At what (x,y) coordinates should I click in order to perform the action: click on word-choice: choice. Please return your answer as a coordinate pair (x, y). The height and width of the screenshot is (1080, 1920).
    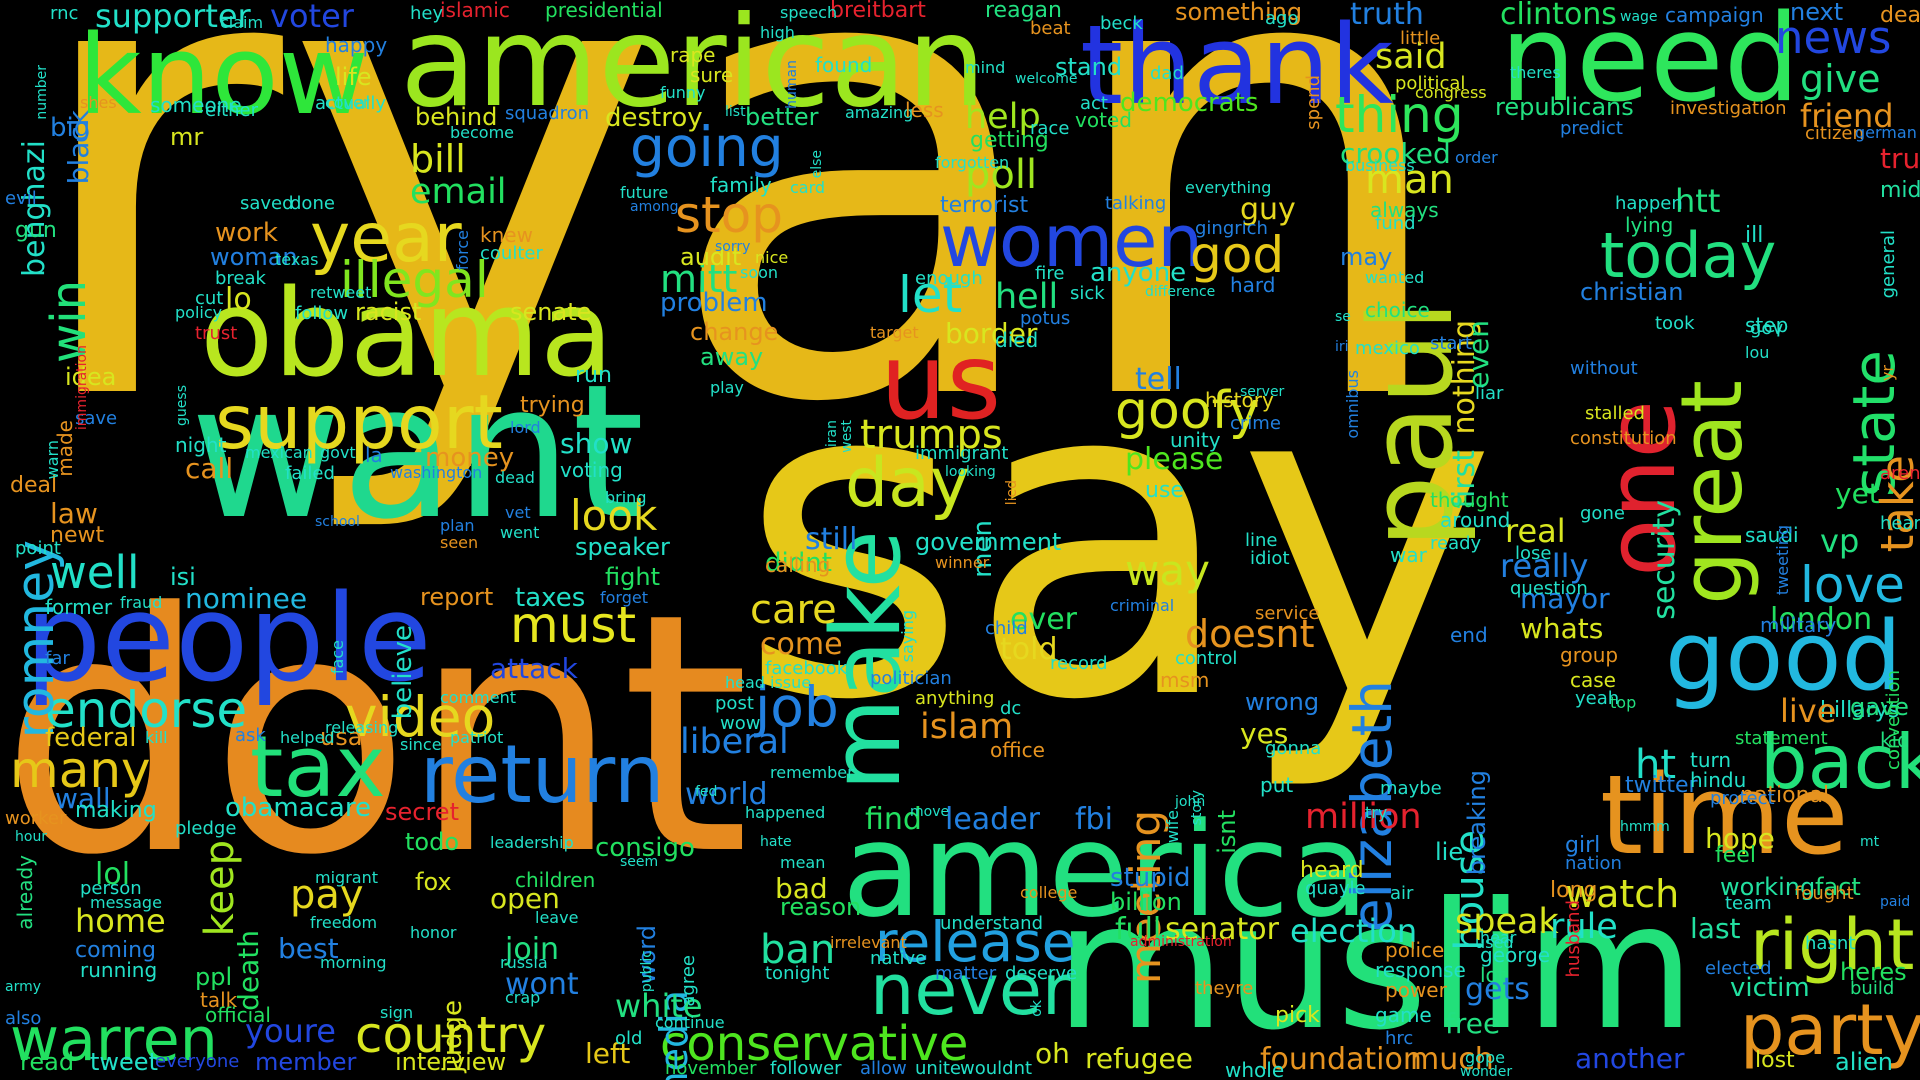
    Looking at the image, I should click on (1397, 310).